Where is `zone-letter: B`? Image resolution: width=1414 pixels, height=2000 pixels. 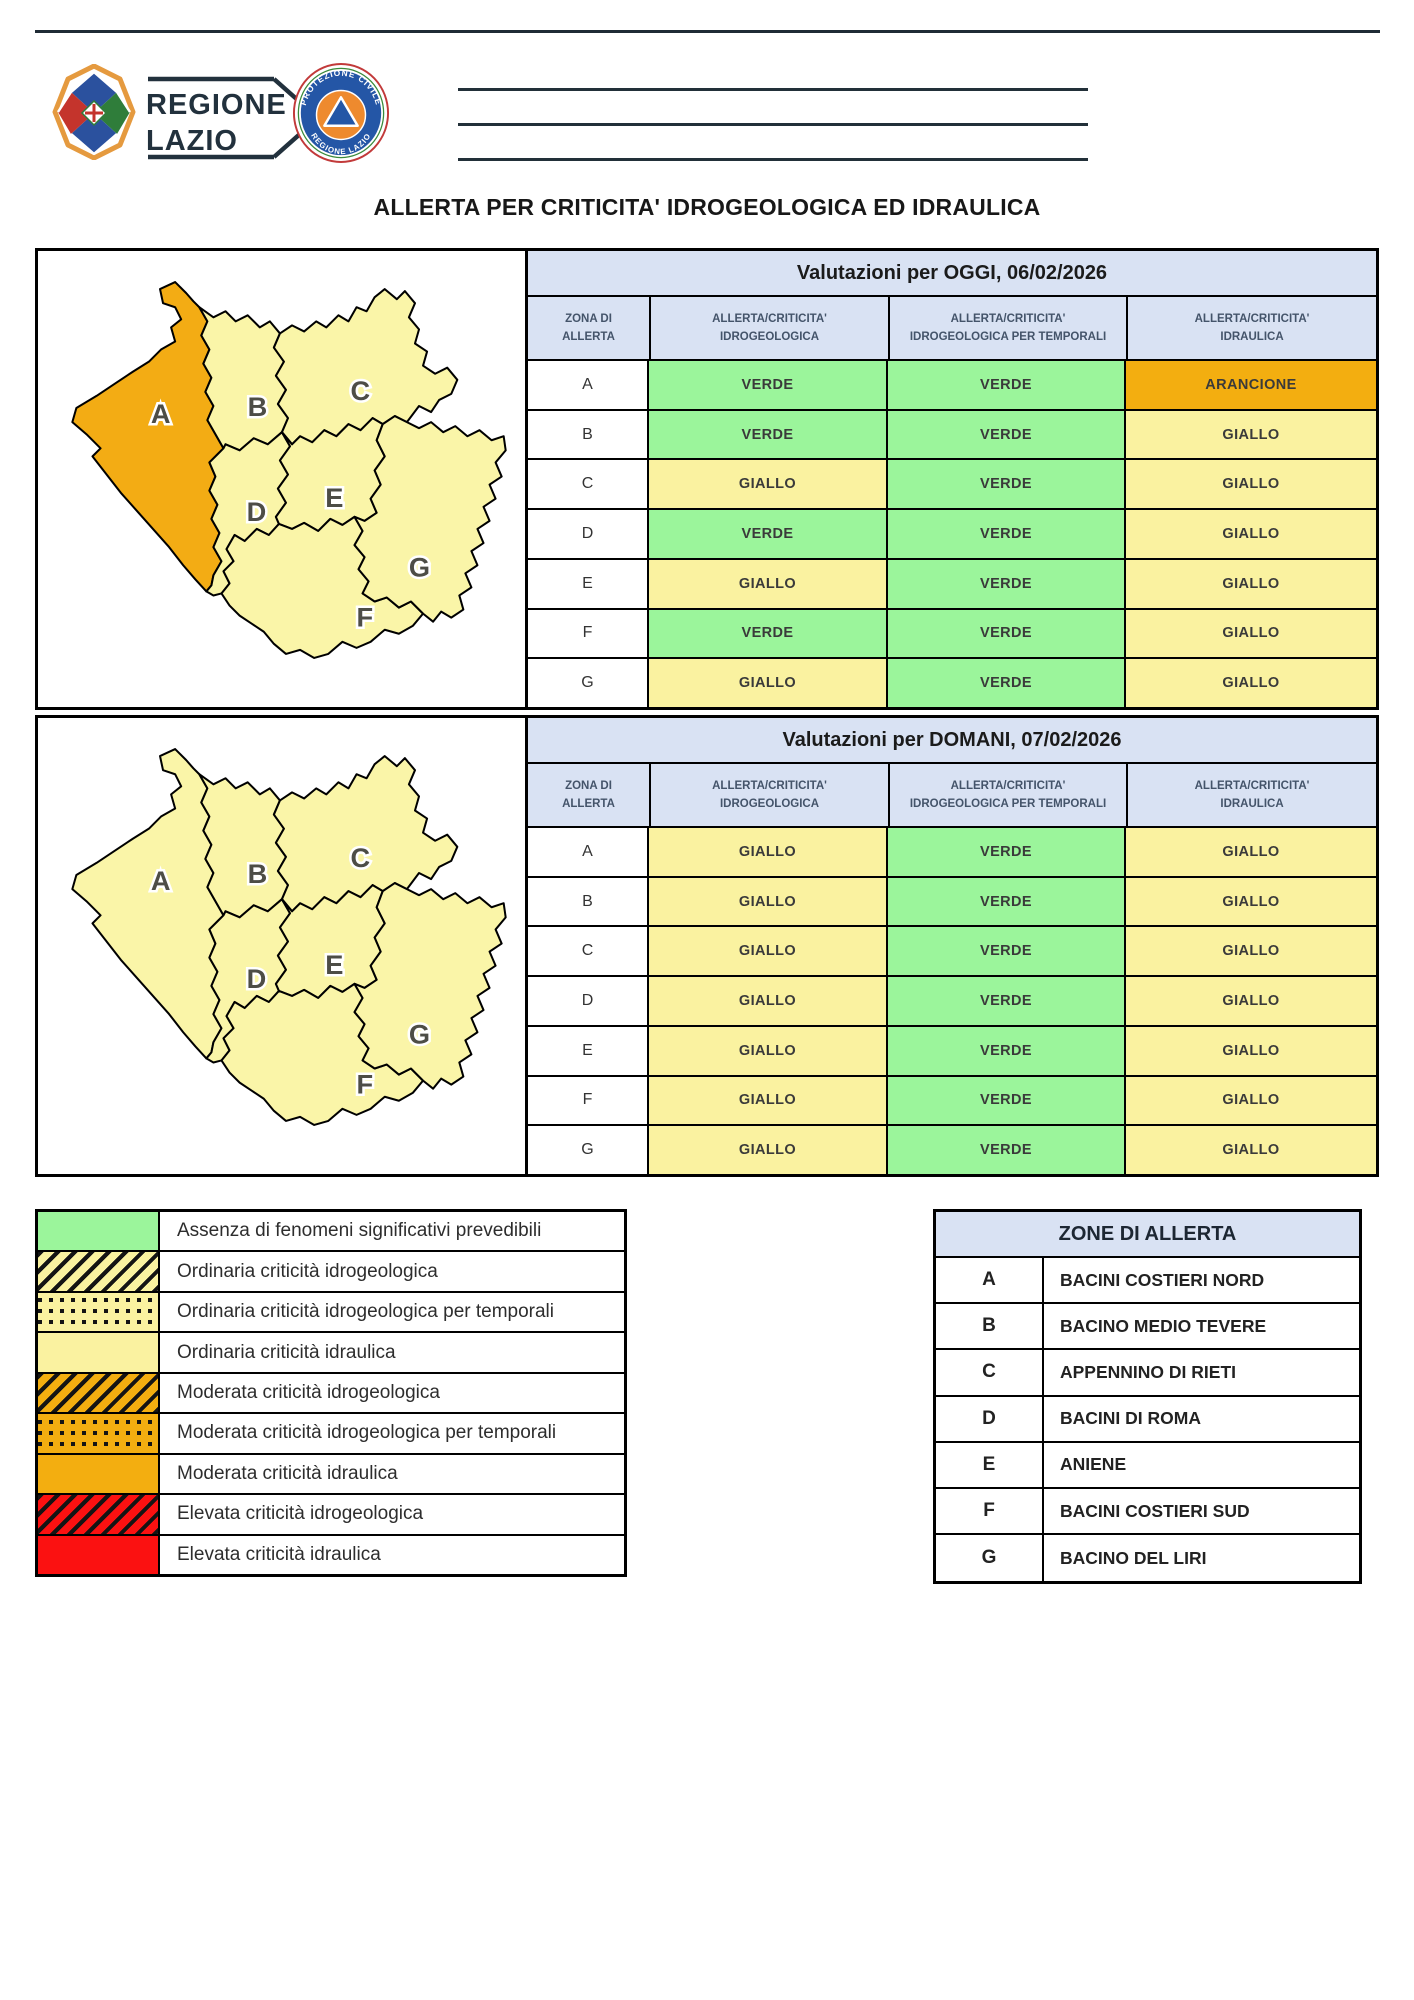
zone-letter: B is located at coordinates (990, 1326).